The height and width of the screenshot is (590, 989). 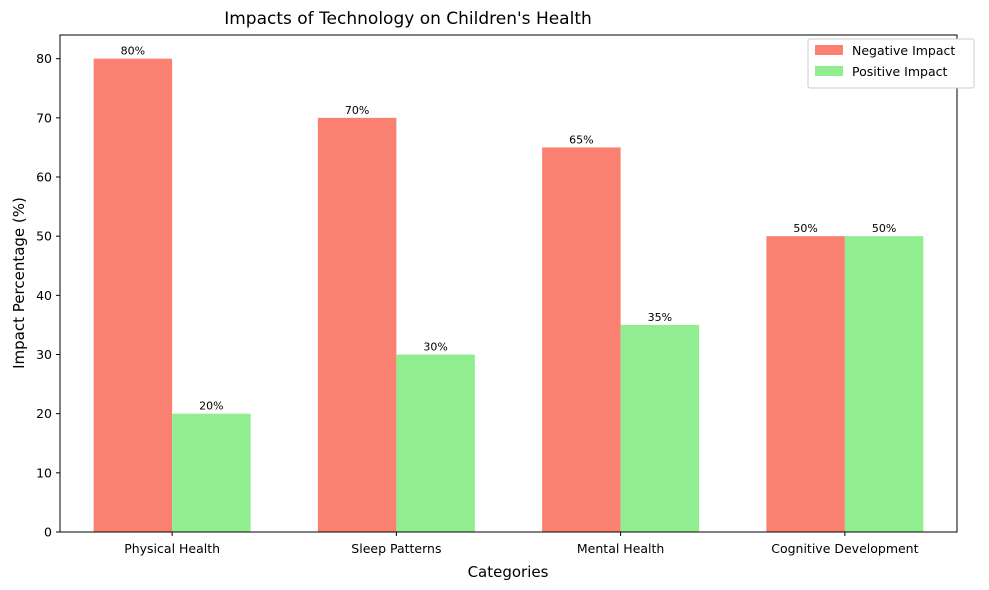 I want to click on y-axis-ticks: 0 10 20 30 40 50 60 70 80, so click(x=48, y=295).